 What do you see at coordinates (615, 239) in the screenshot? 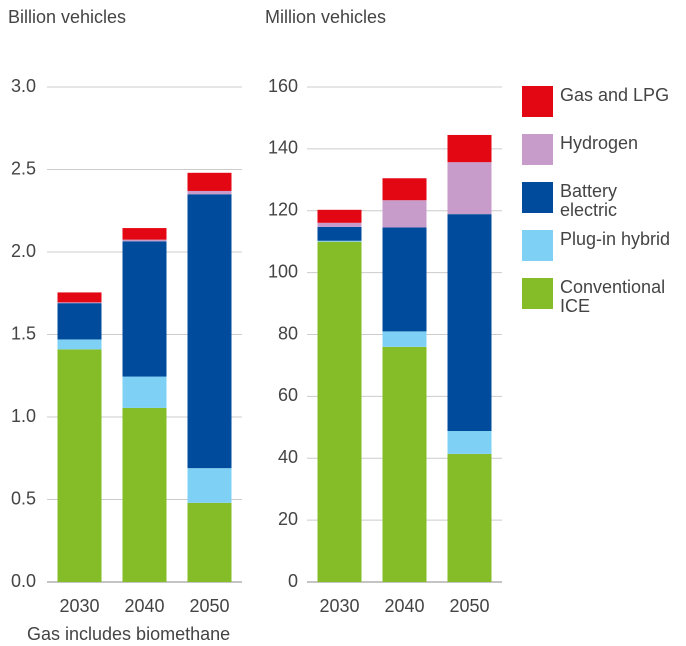
I see `legend-label: Plug-in hybrid` at bounding box center [615, 239].